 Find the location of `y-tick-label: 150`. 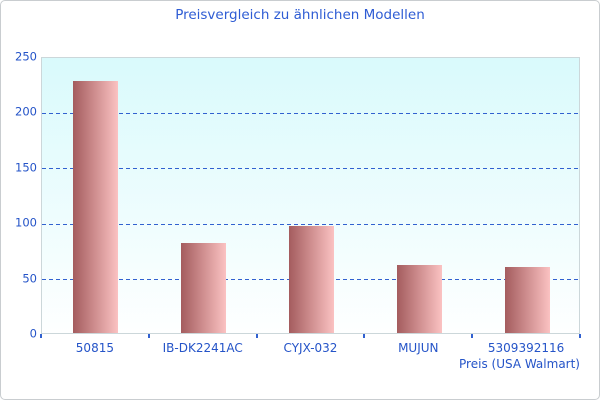

y-tick-label: 150 is located at coordinates (26, 167).